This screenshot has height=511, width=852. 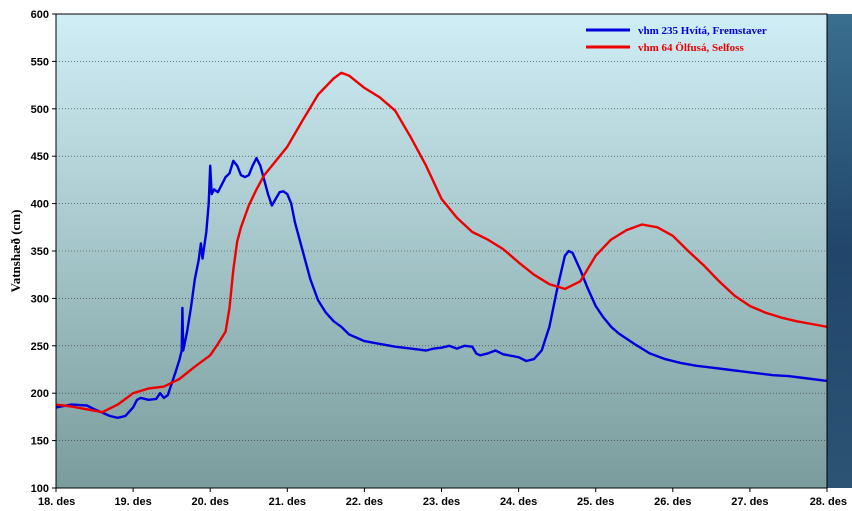 I want to click on x-tick-label: 25. des, so click(x=595, y=502).